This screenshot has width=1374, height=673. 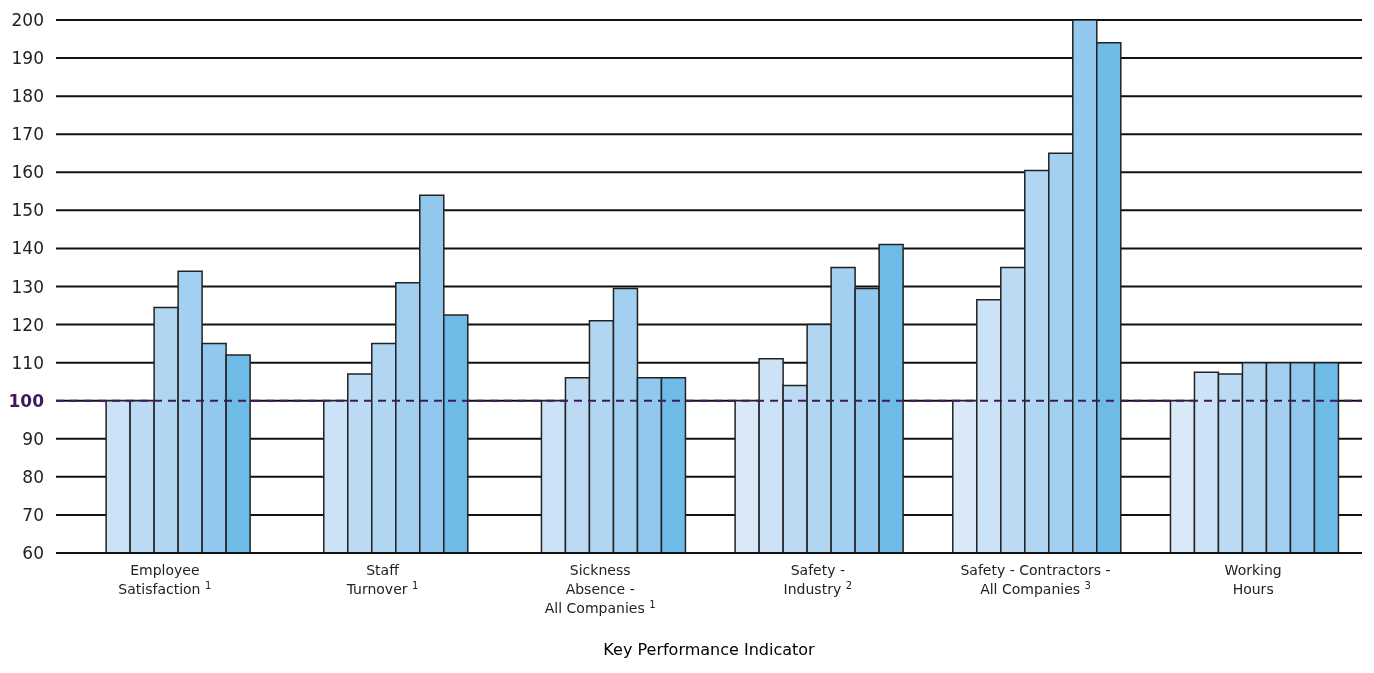 I want to click on y-tick-label: 200, so click(x=27, y=20).